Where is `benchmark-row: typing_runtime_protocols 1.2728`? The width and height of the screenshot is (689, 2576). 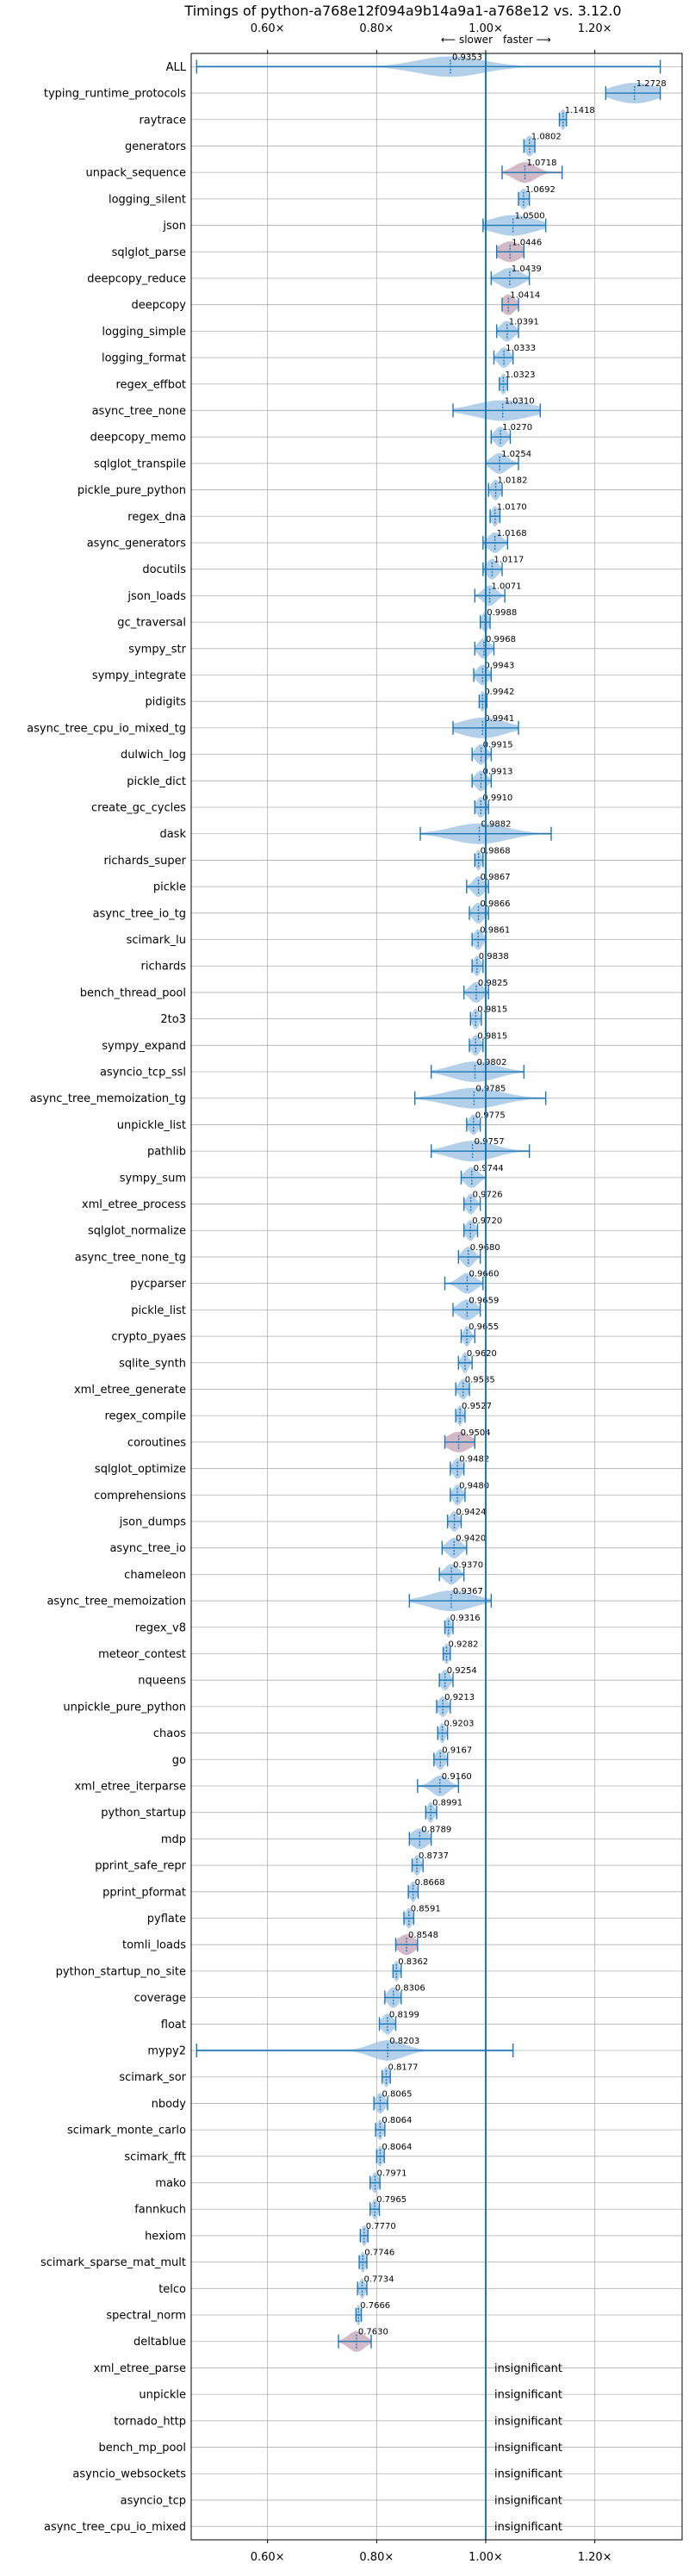
benchmark-row: typing_runtime_protocols 1.2728 is located at coordinates (355, 92).